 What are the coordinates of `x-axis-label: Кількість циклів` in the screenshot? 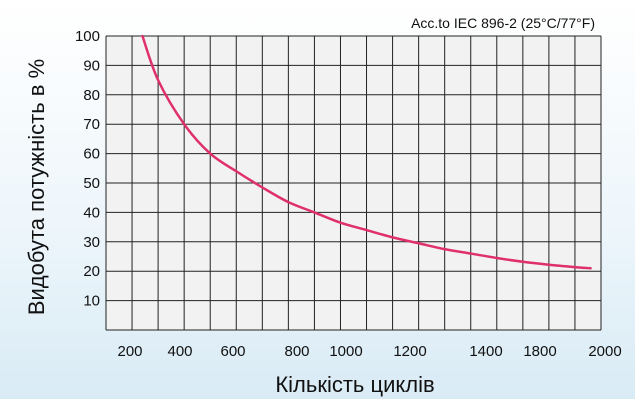 It's located at (354, 384).